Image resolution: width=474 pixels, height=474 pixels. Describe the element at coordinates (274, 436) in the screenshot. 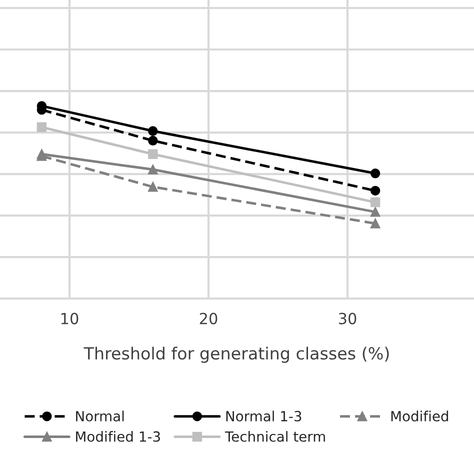

I see `legend-label: Technical term` at that location.